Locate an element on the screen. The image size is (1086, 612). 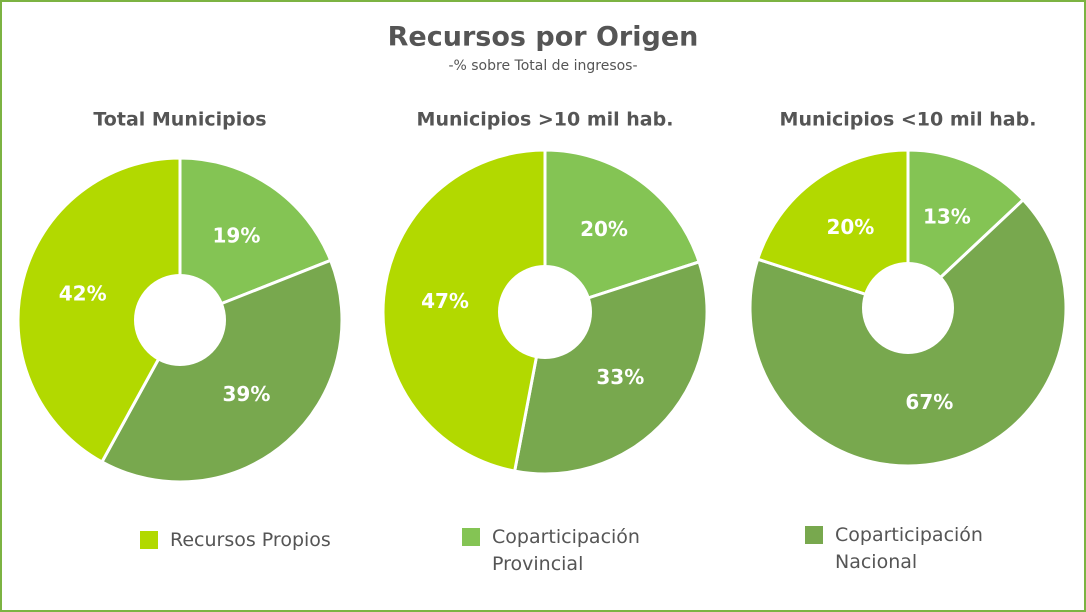
legend-label: Coparticipación Provincial is located at coordinates (566, 550).